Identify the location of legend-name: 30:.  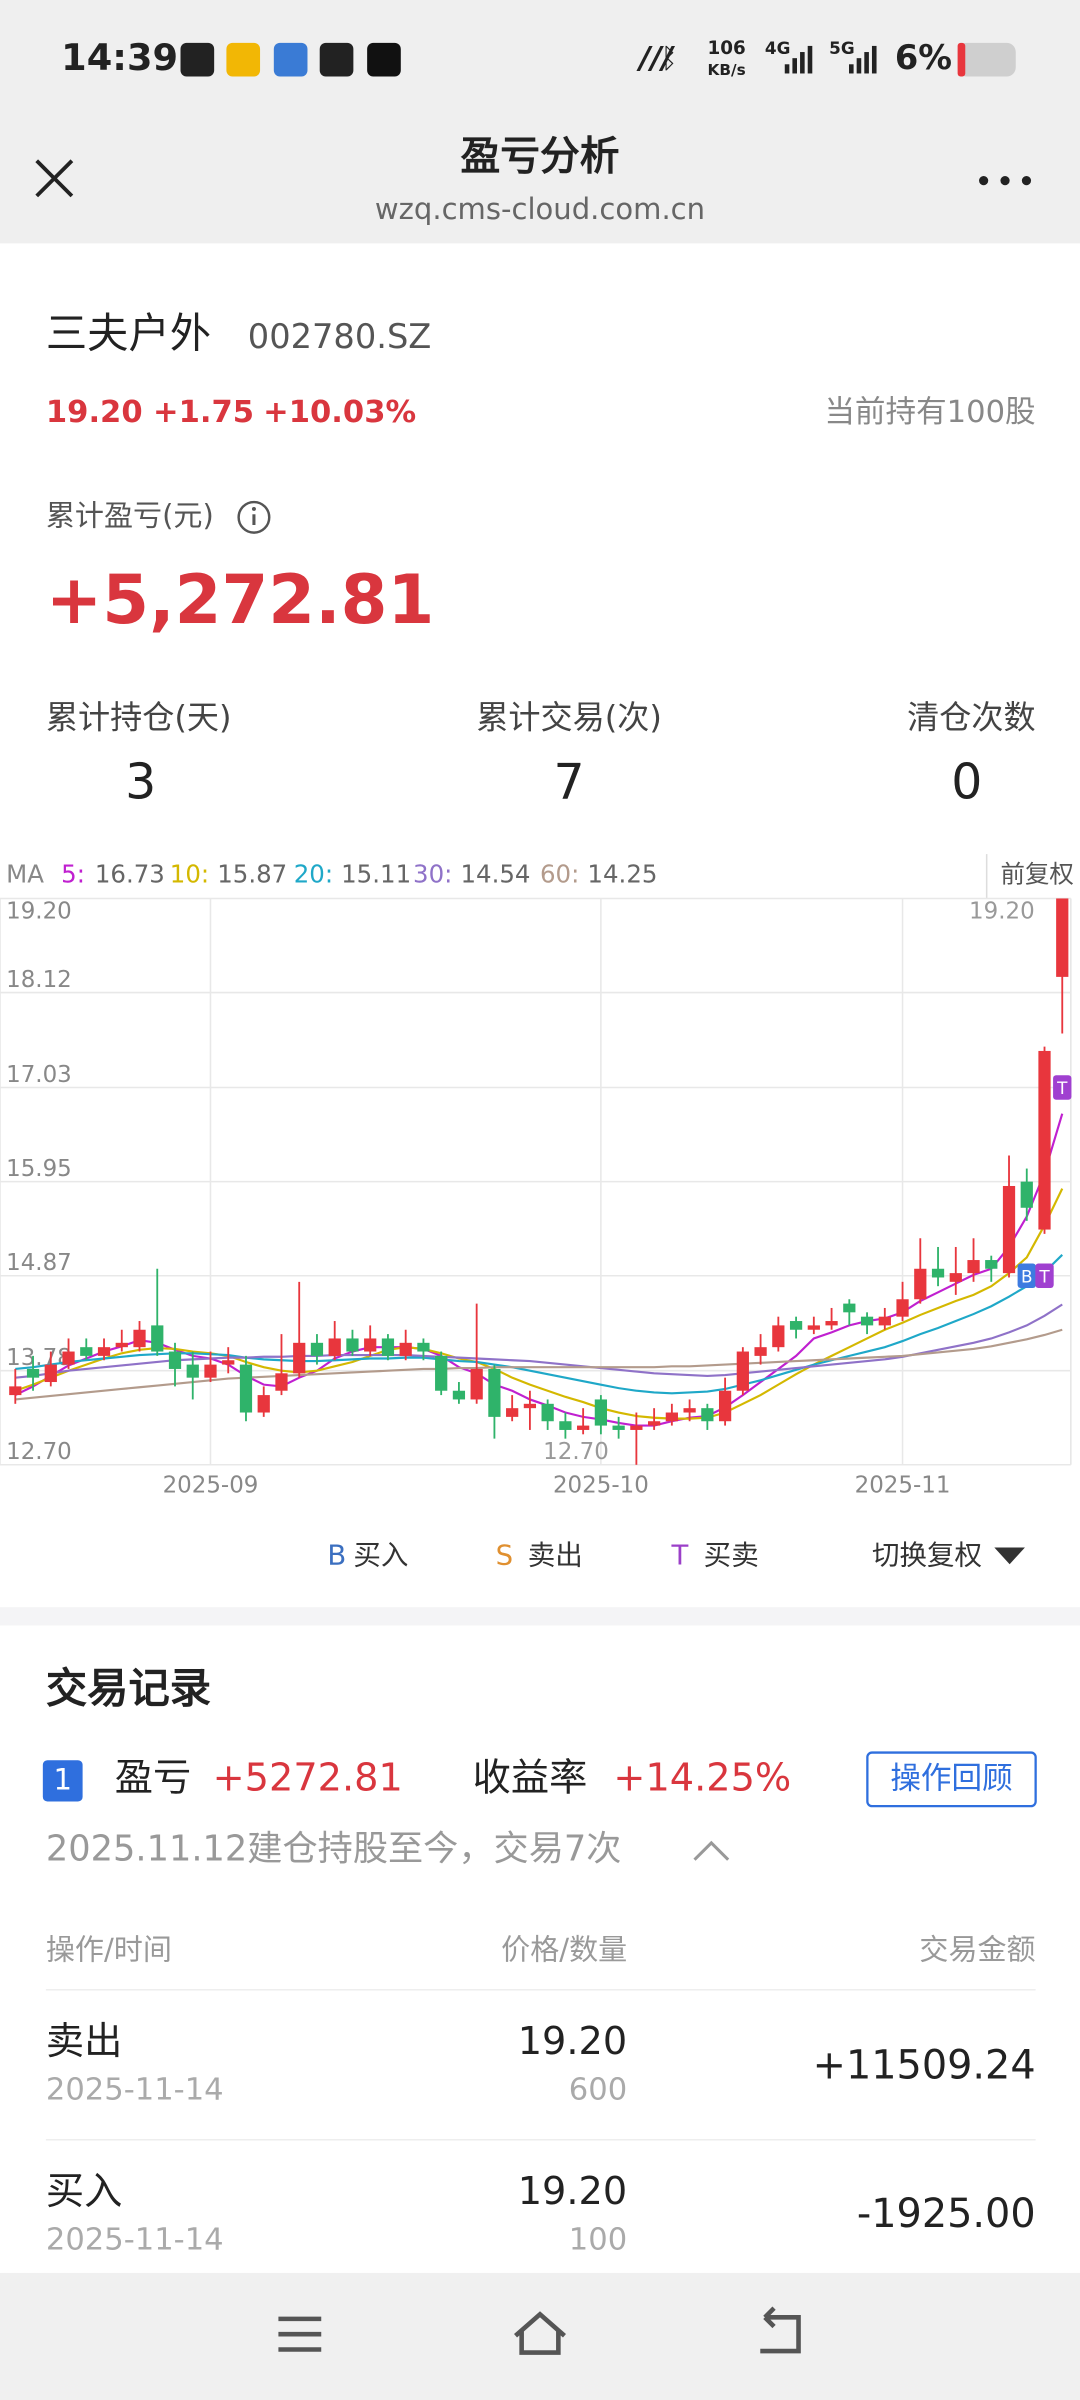
(432, 874).